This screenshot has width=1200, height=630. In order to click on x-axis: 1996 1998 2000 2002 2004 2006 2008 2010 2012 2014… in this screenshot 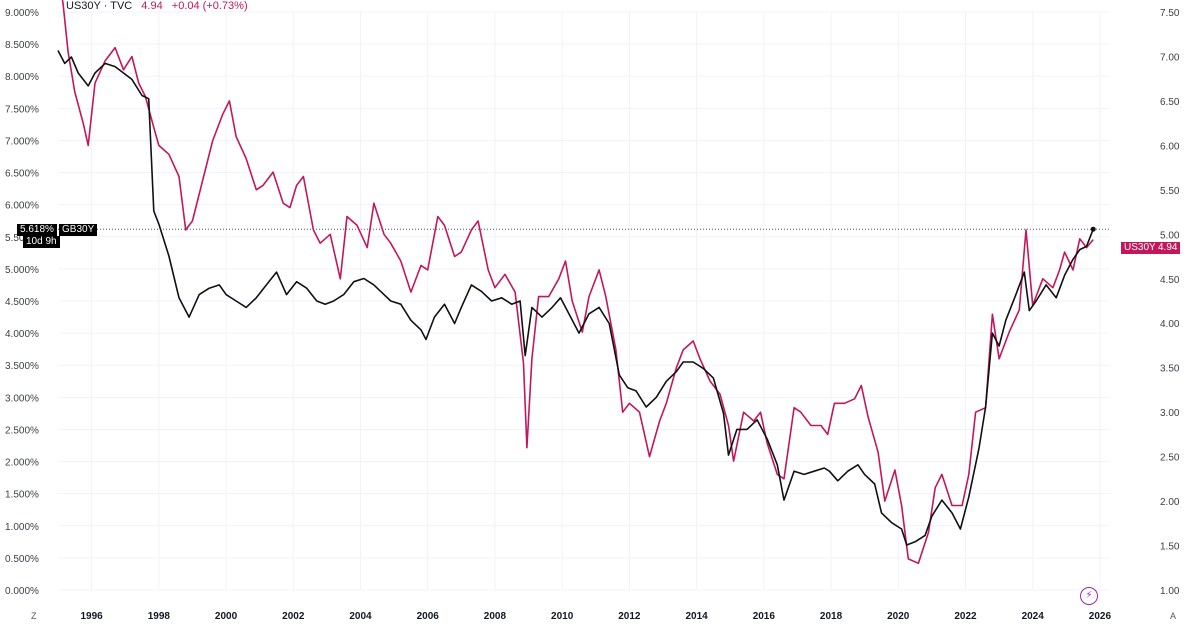, I will do `click(595, 616)`.